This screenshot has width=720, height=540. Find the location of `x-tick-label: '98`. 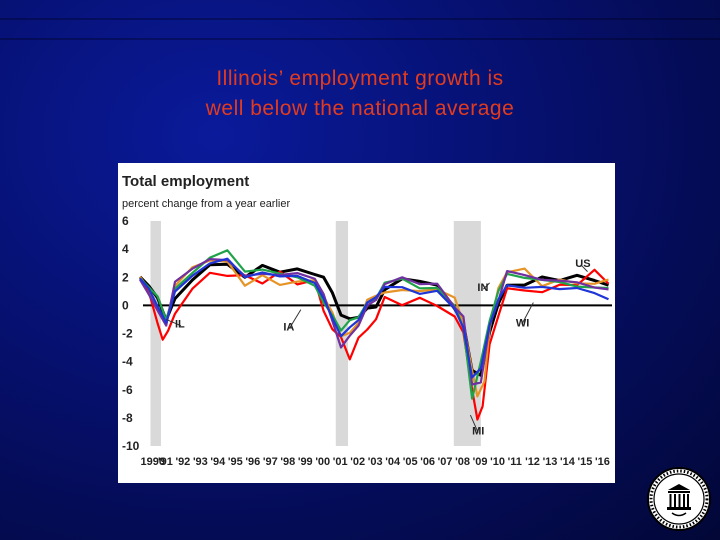

x-tick-label: '98 is located at coordinates (287, 462).